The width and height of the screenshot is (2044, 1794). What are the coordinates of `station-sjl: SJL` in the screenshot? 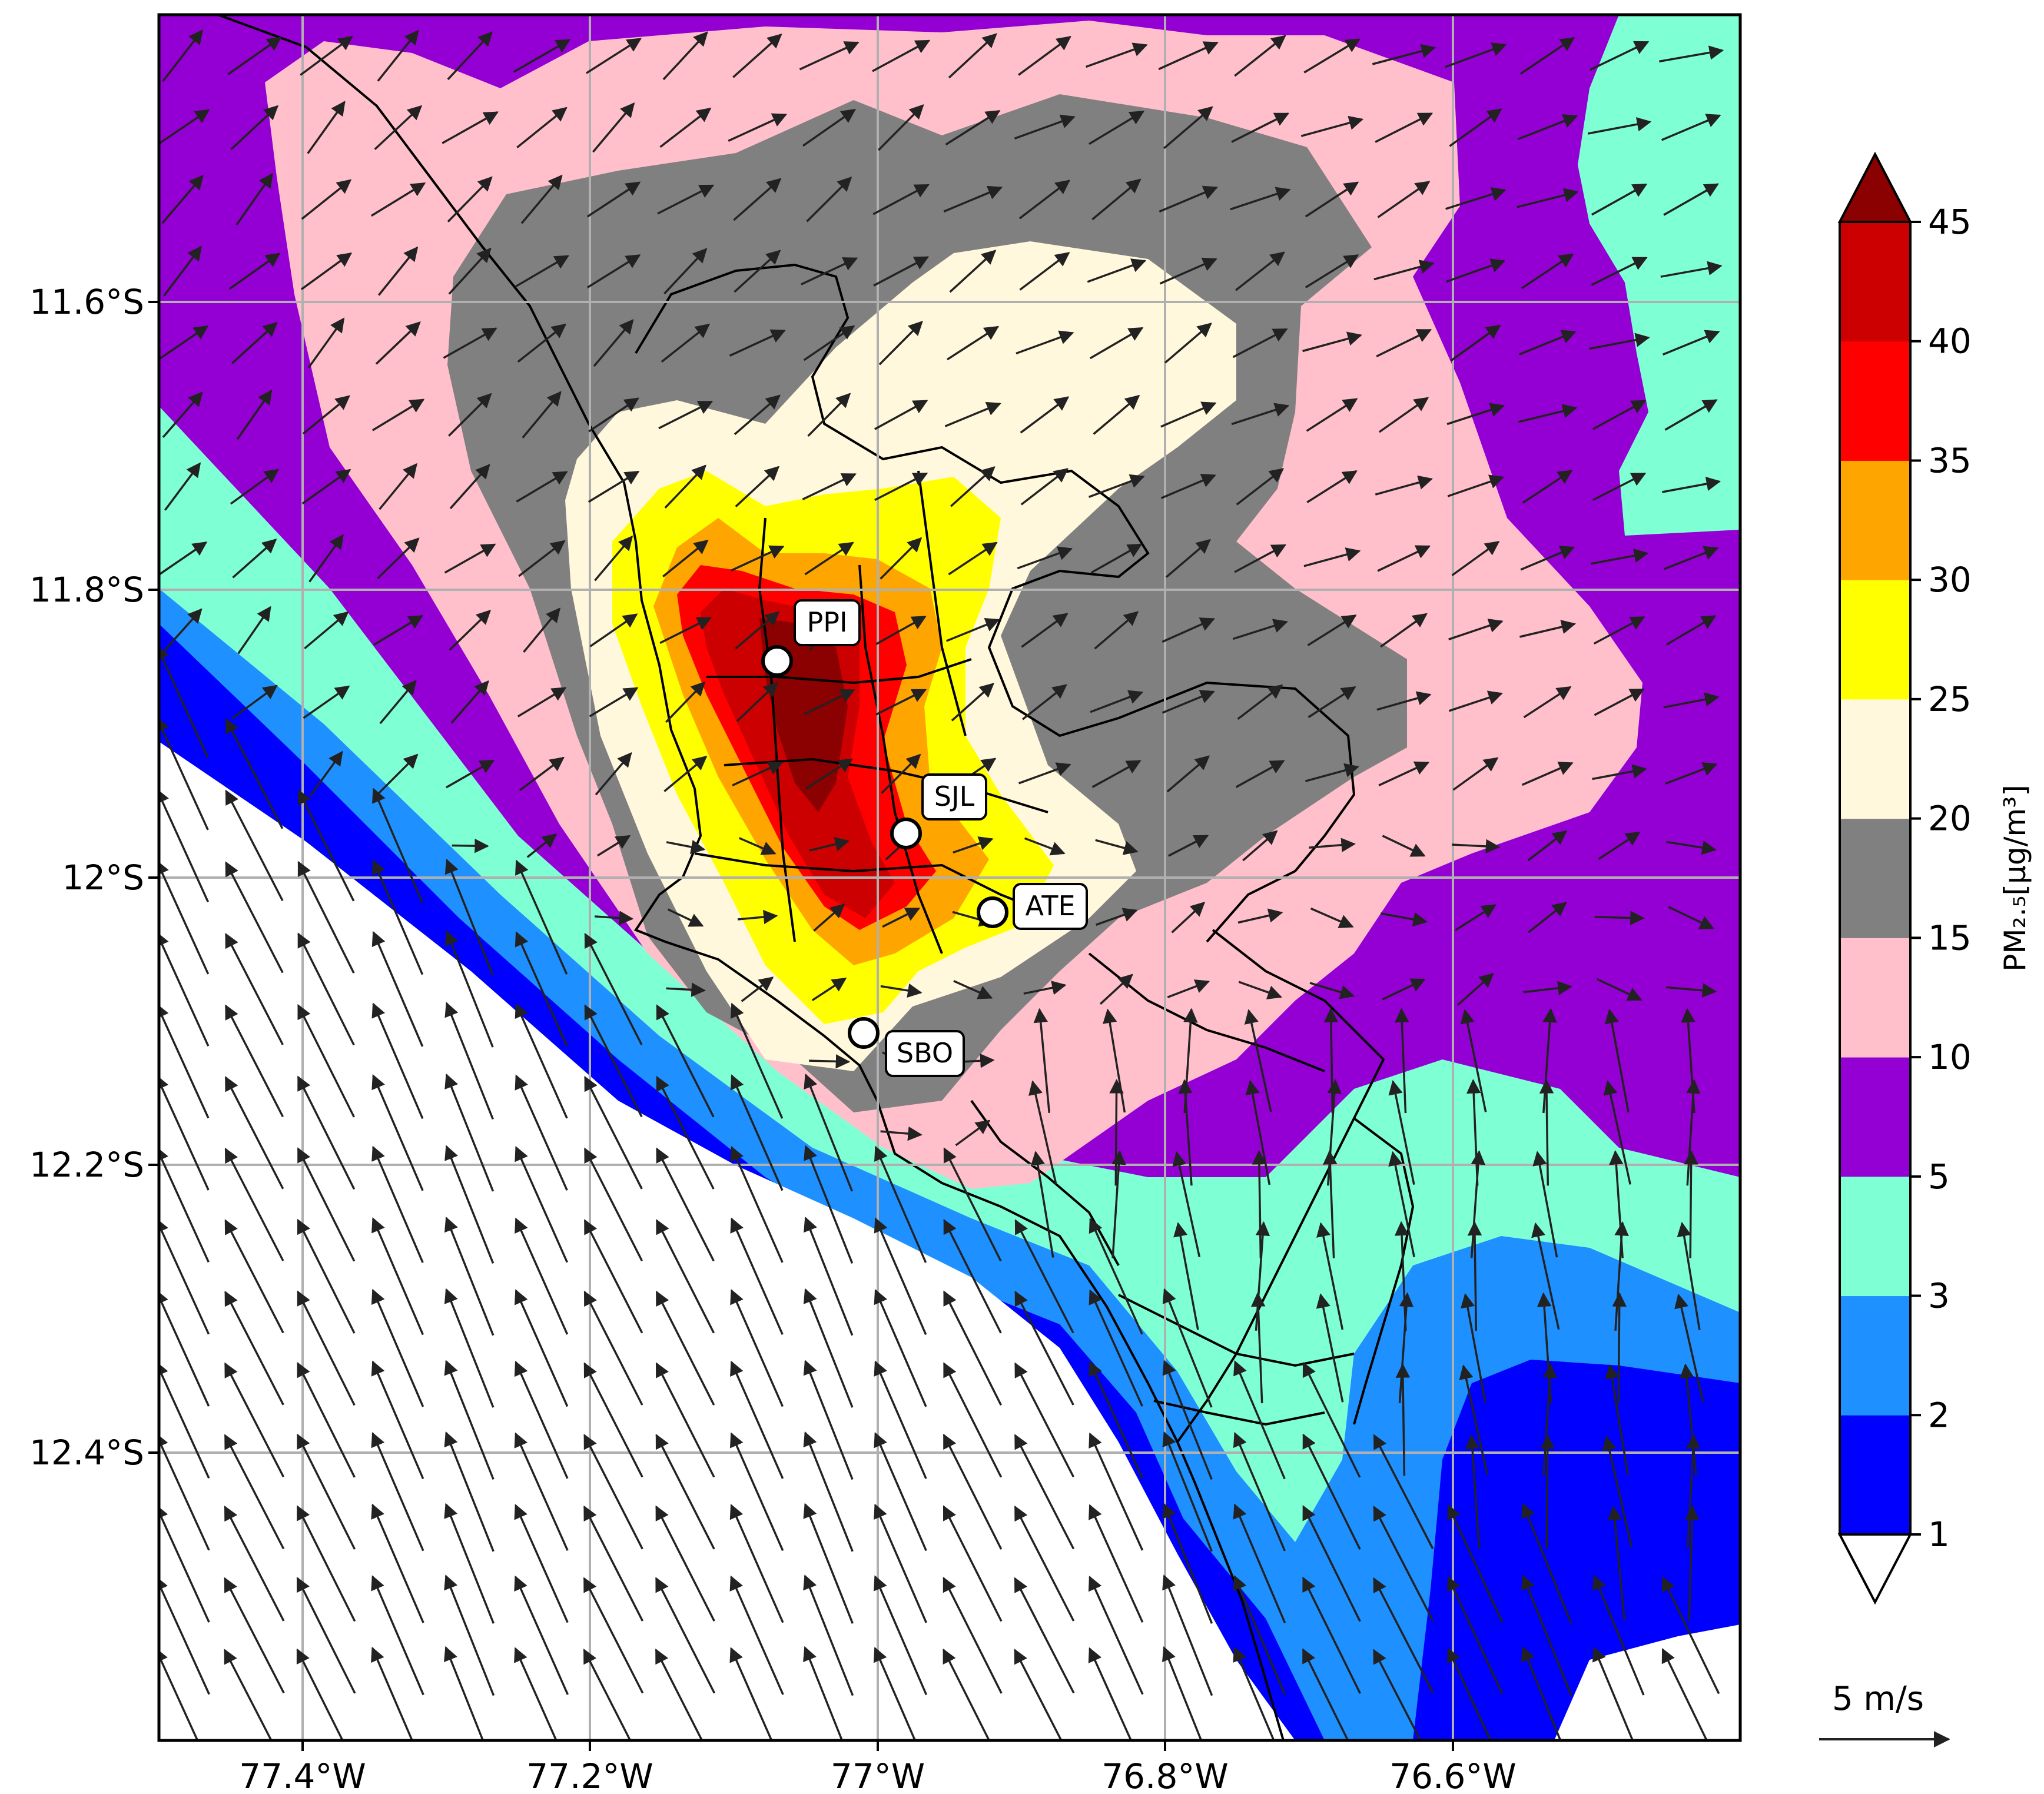 It's located at (938, 811).